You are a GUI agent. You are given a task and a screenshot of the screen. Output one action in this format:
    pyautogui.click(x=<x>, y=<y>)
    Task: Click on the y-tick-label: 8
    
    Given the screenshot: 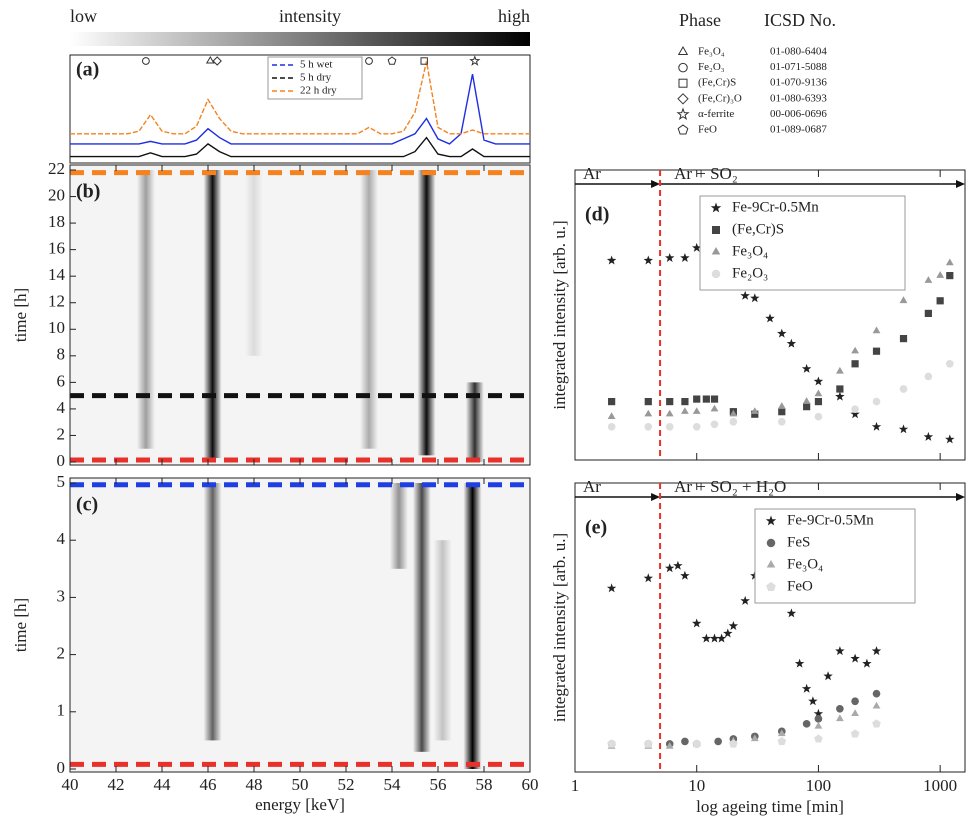 What is the action you would take?
    pyautogui.click(x=61, y=354)
    